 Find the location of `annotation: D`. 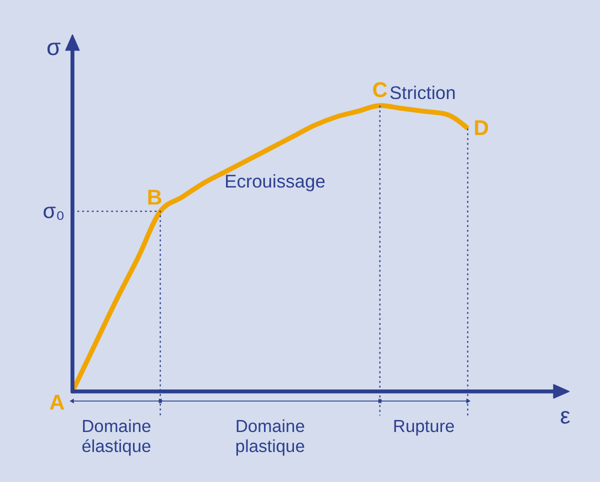

annotation: D is located at coordinates (481, 128).